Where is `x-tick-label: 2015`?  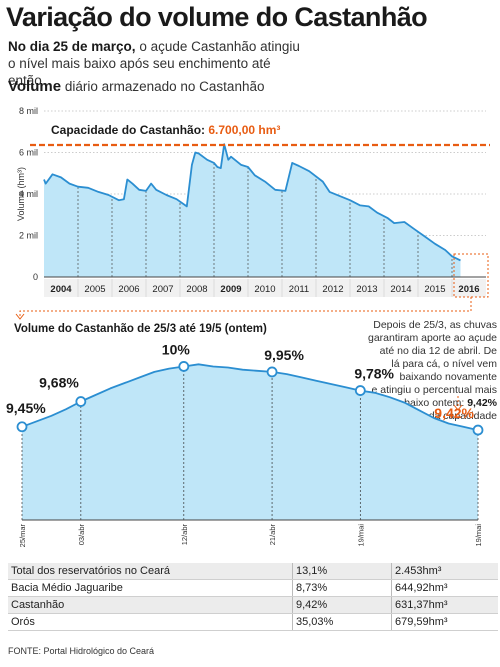
x-tick-label: 2015 is located at coordinates (434, 289).